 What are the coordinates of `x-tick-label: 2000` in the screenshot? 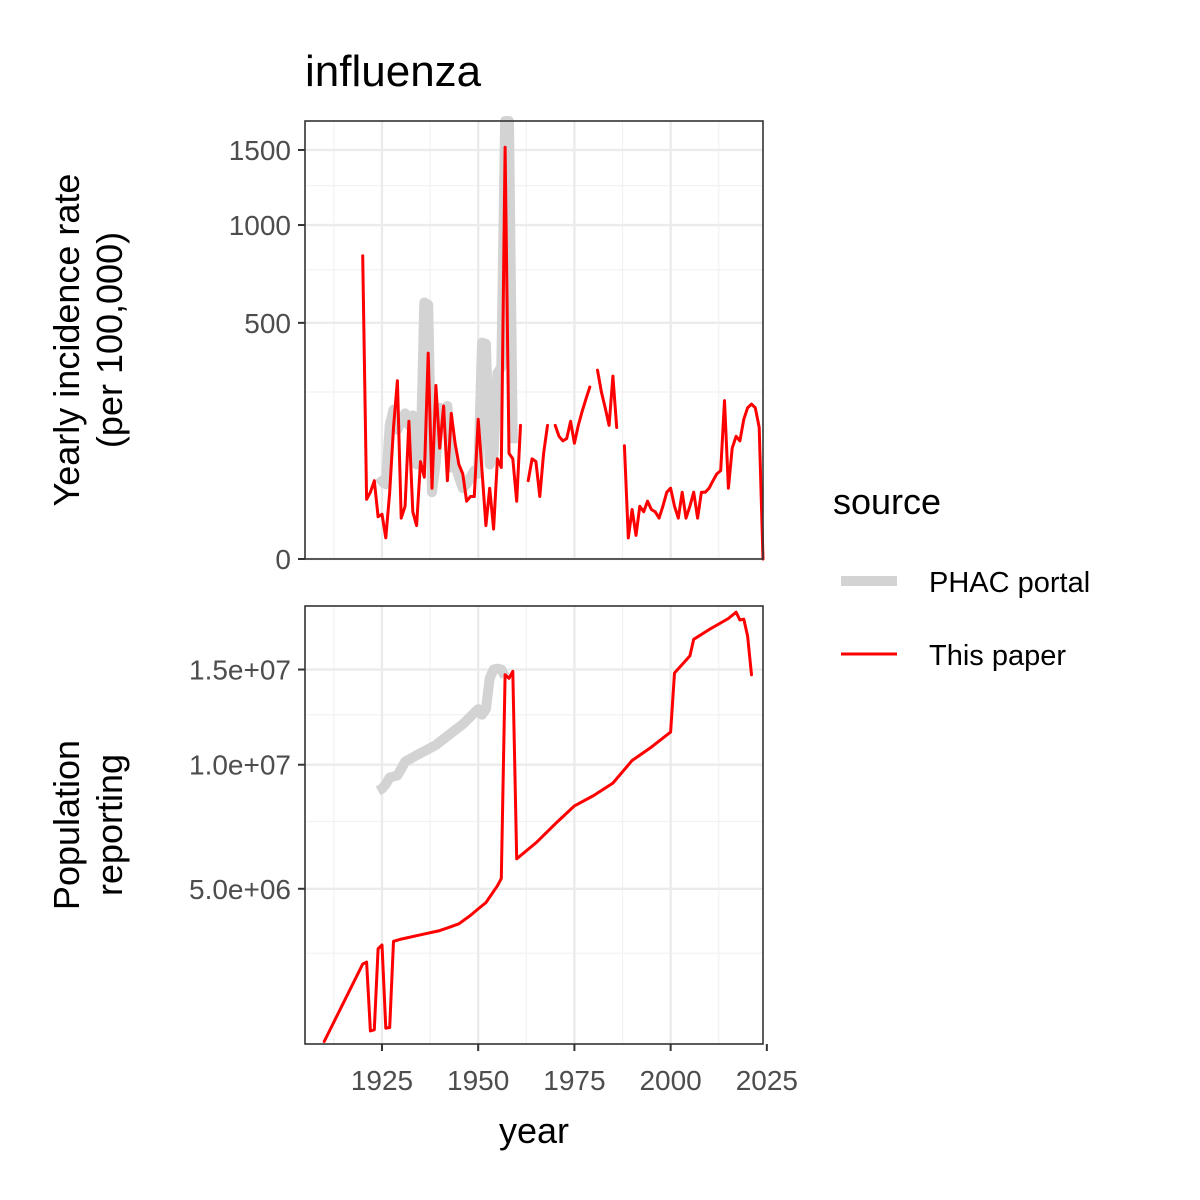 It's located at (670, 1080).